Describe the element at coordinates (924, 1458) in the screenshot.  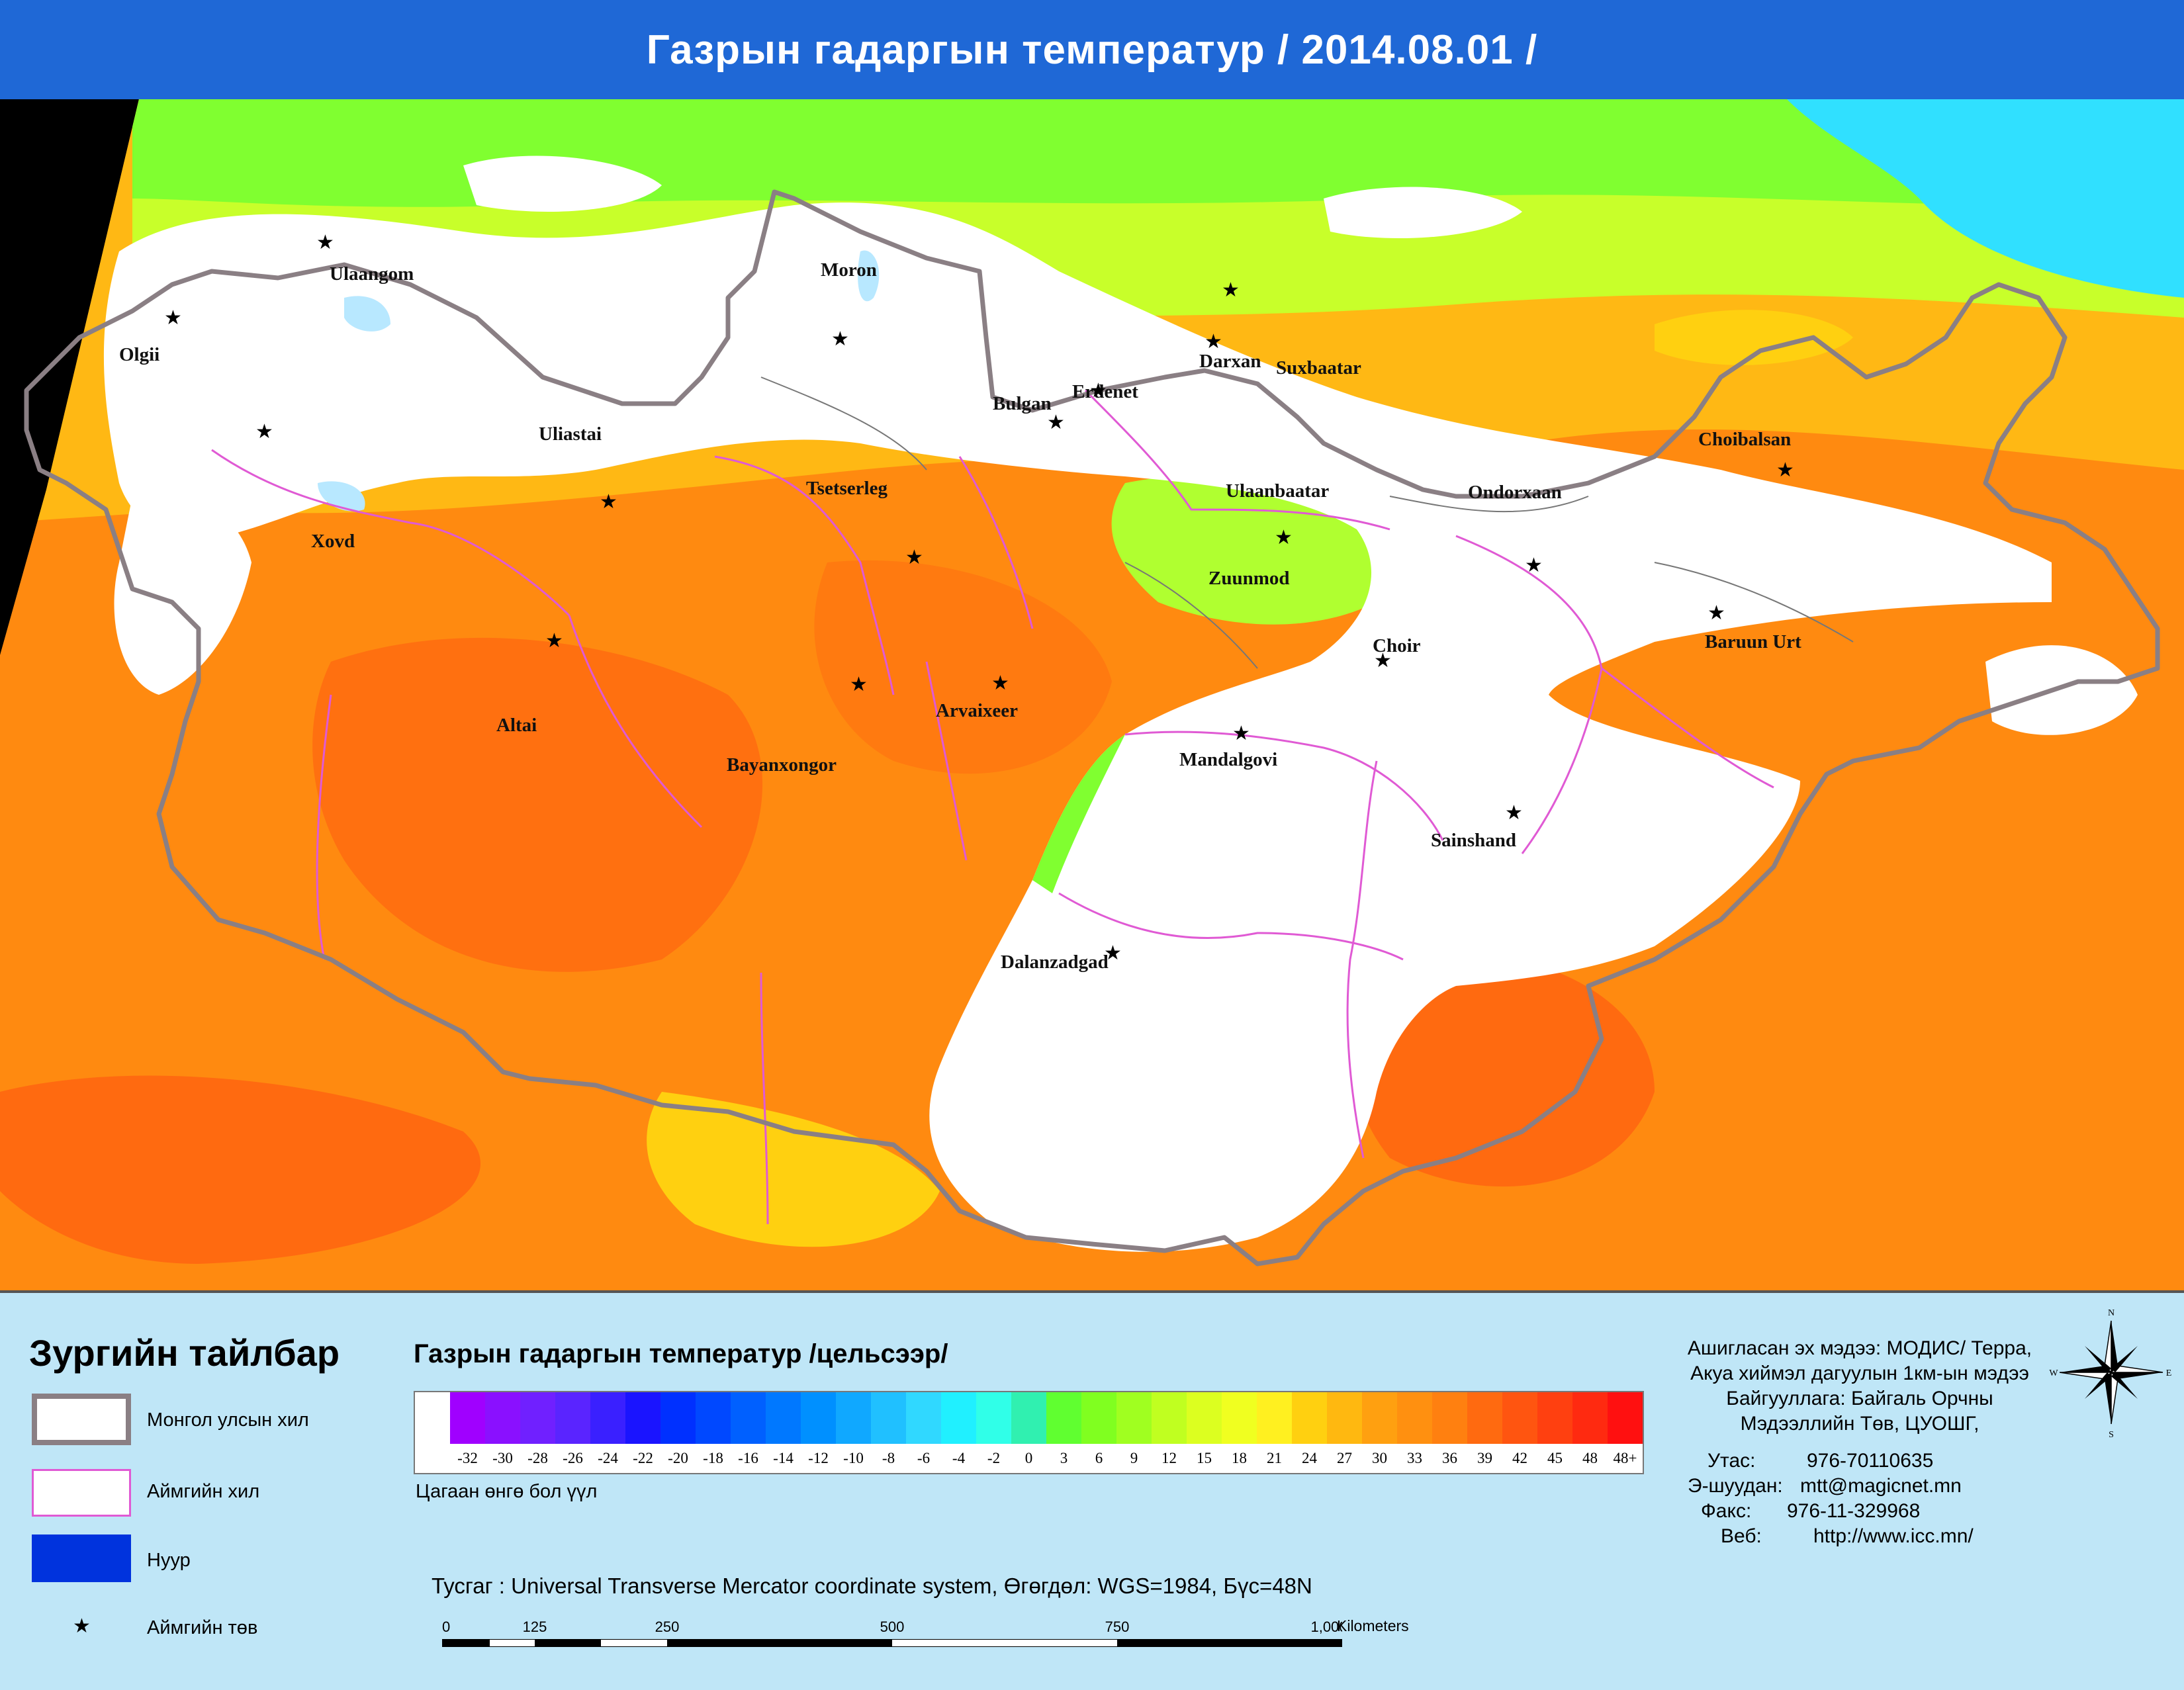
I see `colorbar-tick-label: -6` at that location.